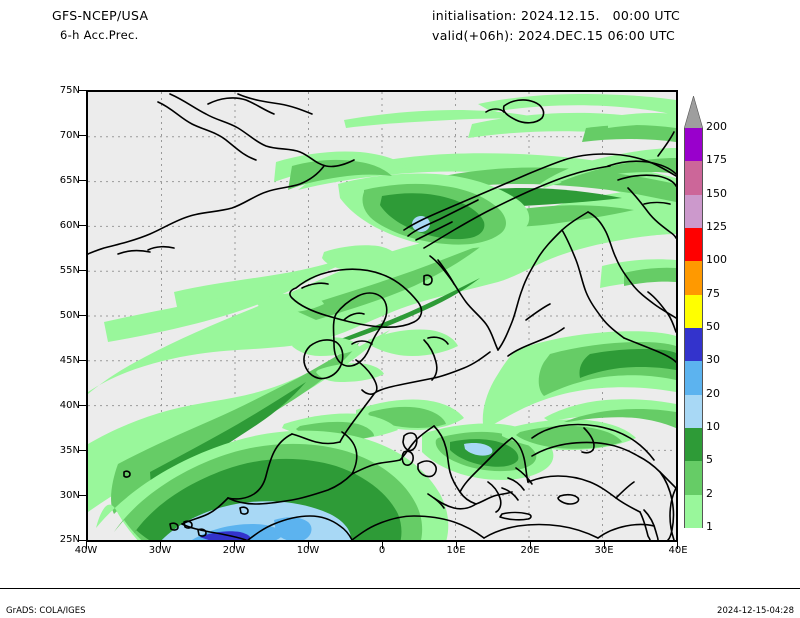 The image size is (800, 618). Describe the element at coordinates (716, 160) in the screenshot. I see `colorbar-label-175: 175` at that location.